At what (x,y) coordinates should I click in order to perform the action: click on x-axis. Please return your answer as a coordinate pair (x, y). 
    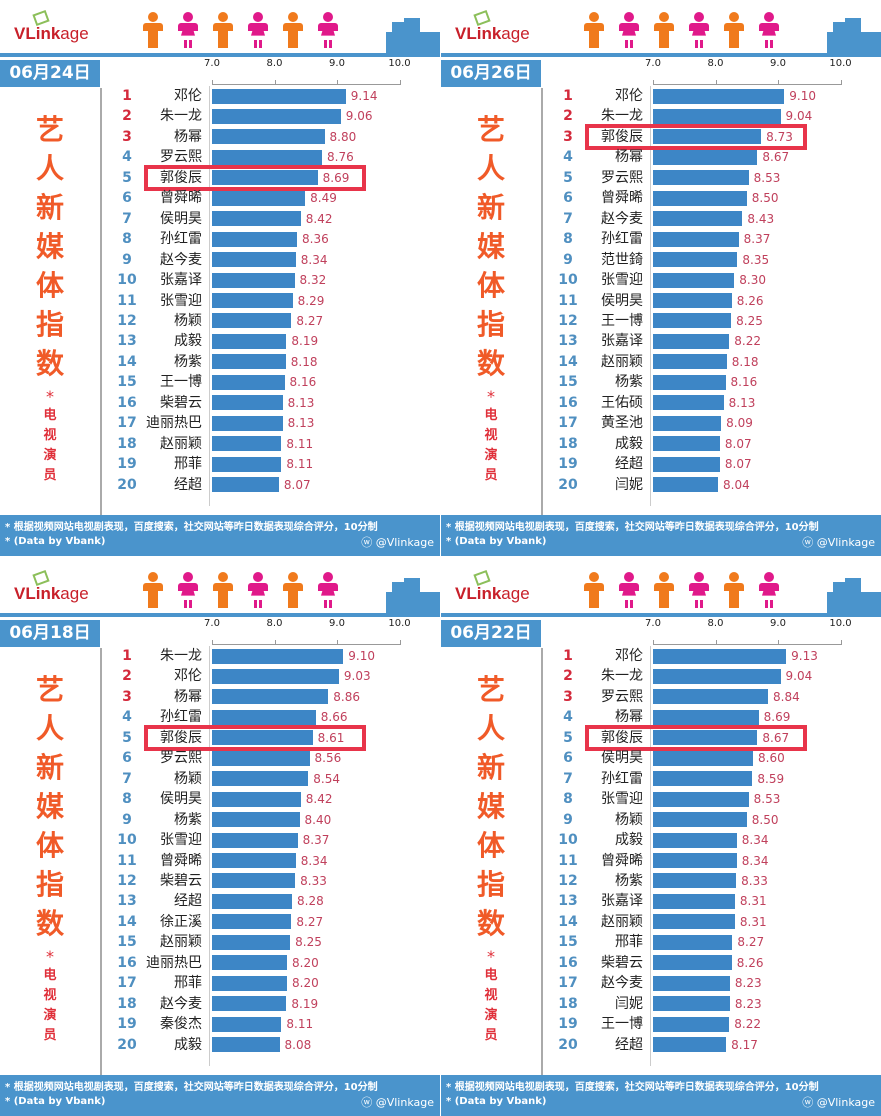
    Looking at the image, I should click on (747, 644).